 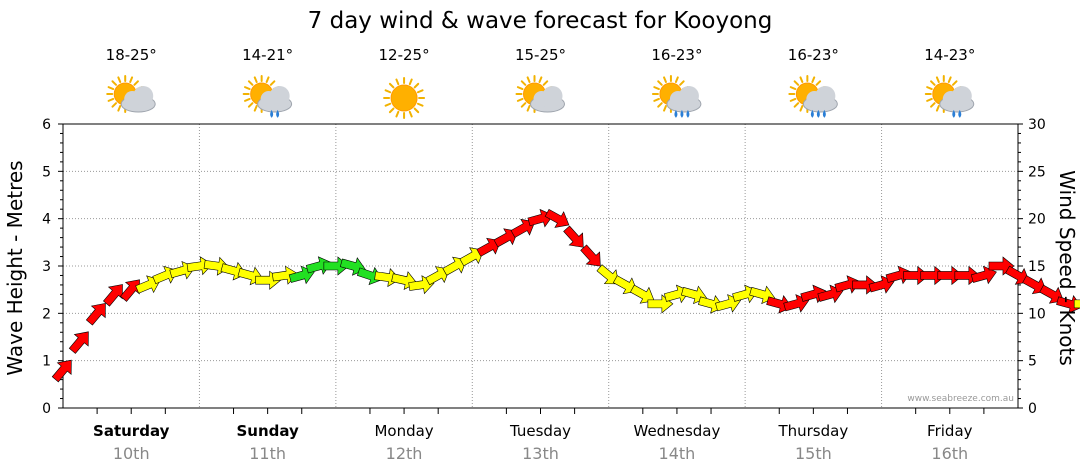 I want to click on y-tick-label-right: 30, so click(x=1037, y=125).